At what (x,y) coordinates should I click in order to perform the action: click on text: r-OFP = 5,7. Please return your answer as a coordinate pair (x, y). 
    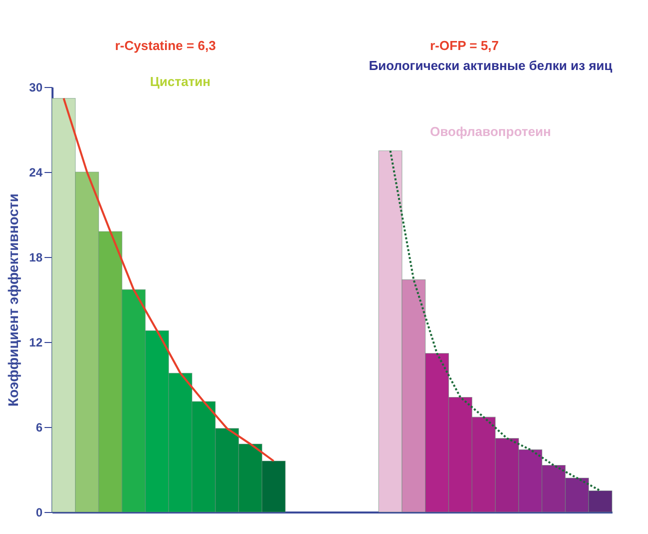
    Looking at the image, I should click on (464, 45).